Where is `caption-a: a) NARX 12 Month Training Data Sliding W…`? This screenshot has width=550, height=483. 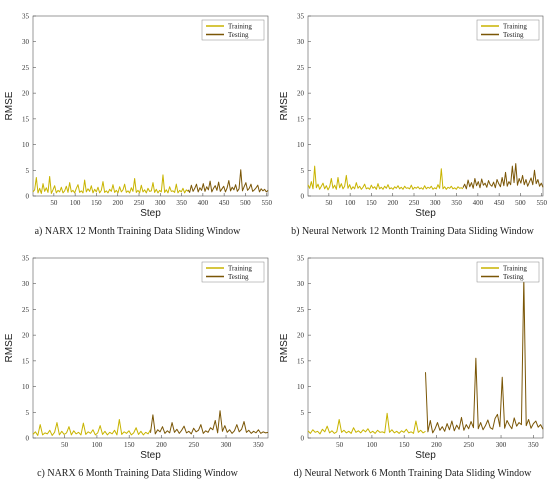
caption-a: a) NARX 12 Month Training Data Sliding W… is located at coordinates (137, 231).